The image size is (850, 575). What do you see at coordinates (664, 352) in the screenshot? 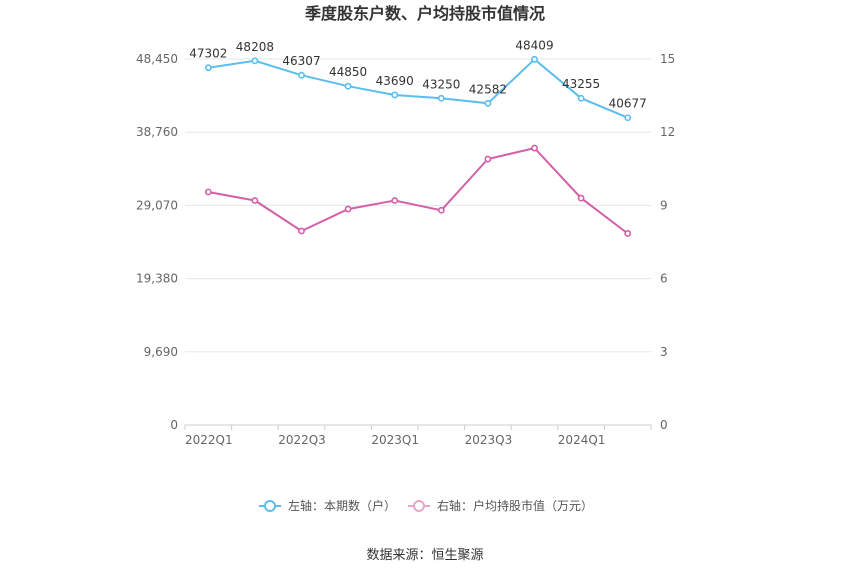
I see `right-tick-label: 3` at bounding box center [664, 352].